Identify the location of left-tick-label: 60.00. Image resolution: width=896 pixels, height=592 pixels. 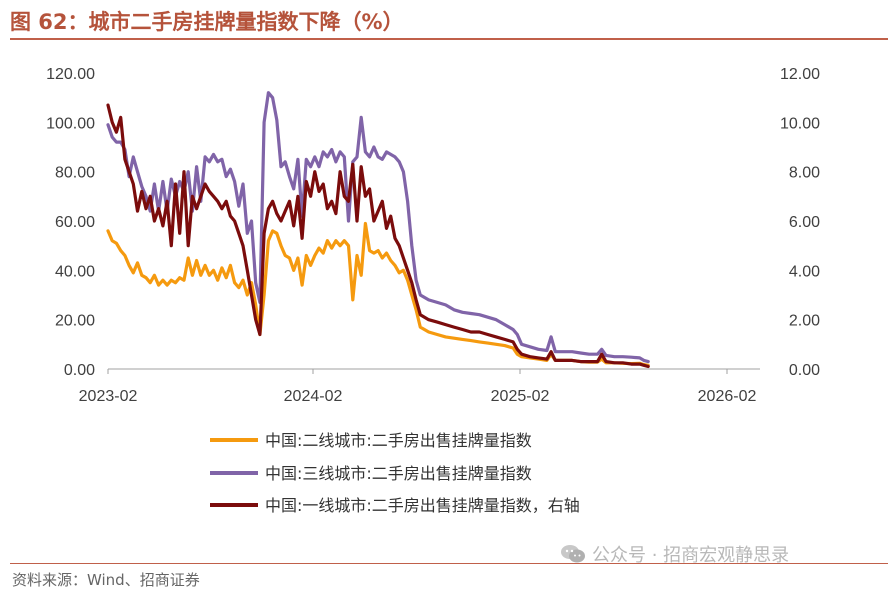
(75, 222).